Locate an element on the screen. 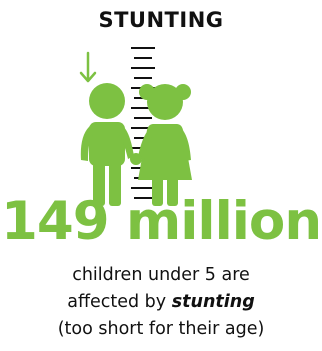 This screenshot has height=351, width=322. caption-line-2: affected by stunting is located at coordinates (161, 302).